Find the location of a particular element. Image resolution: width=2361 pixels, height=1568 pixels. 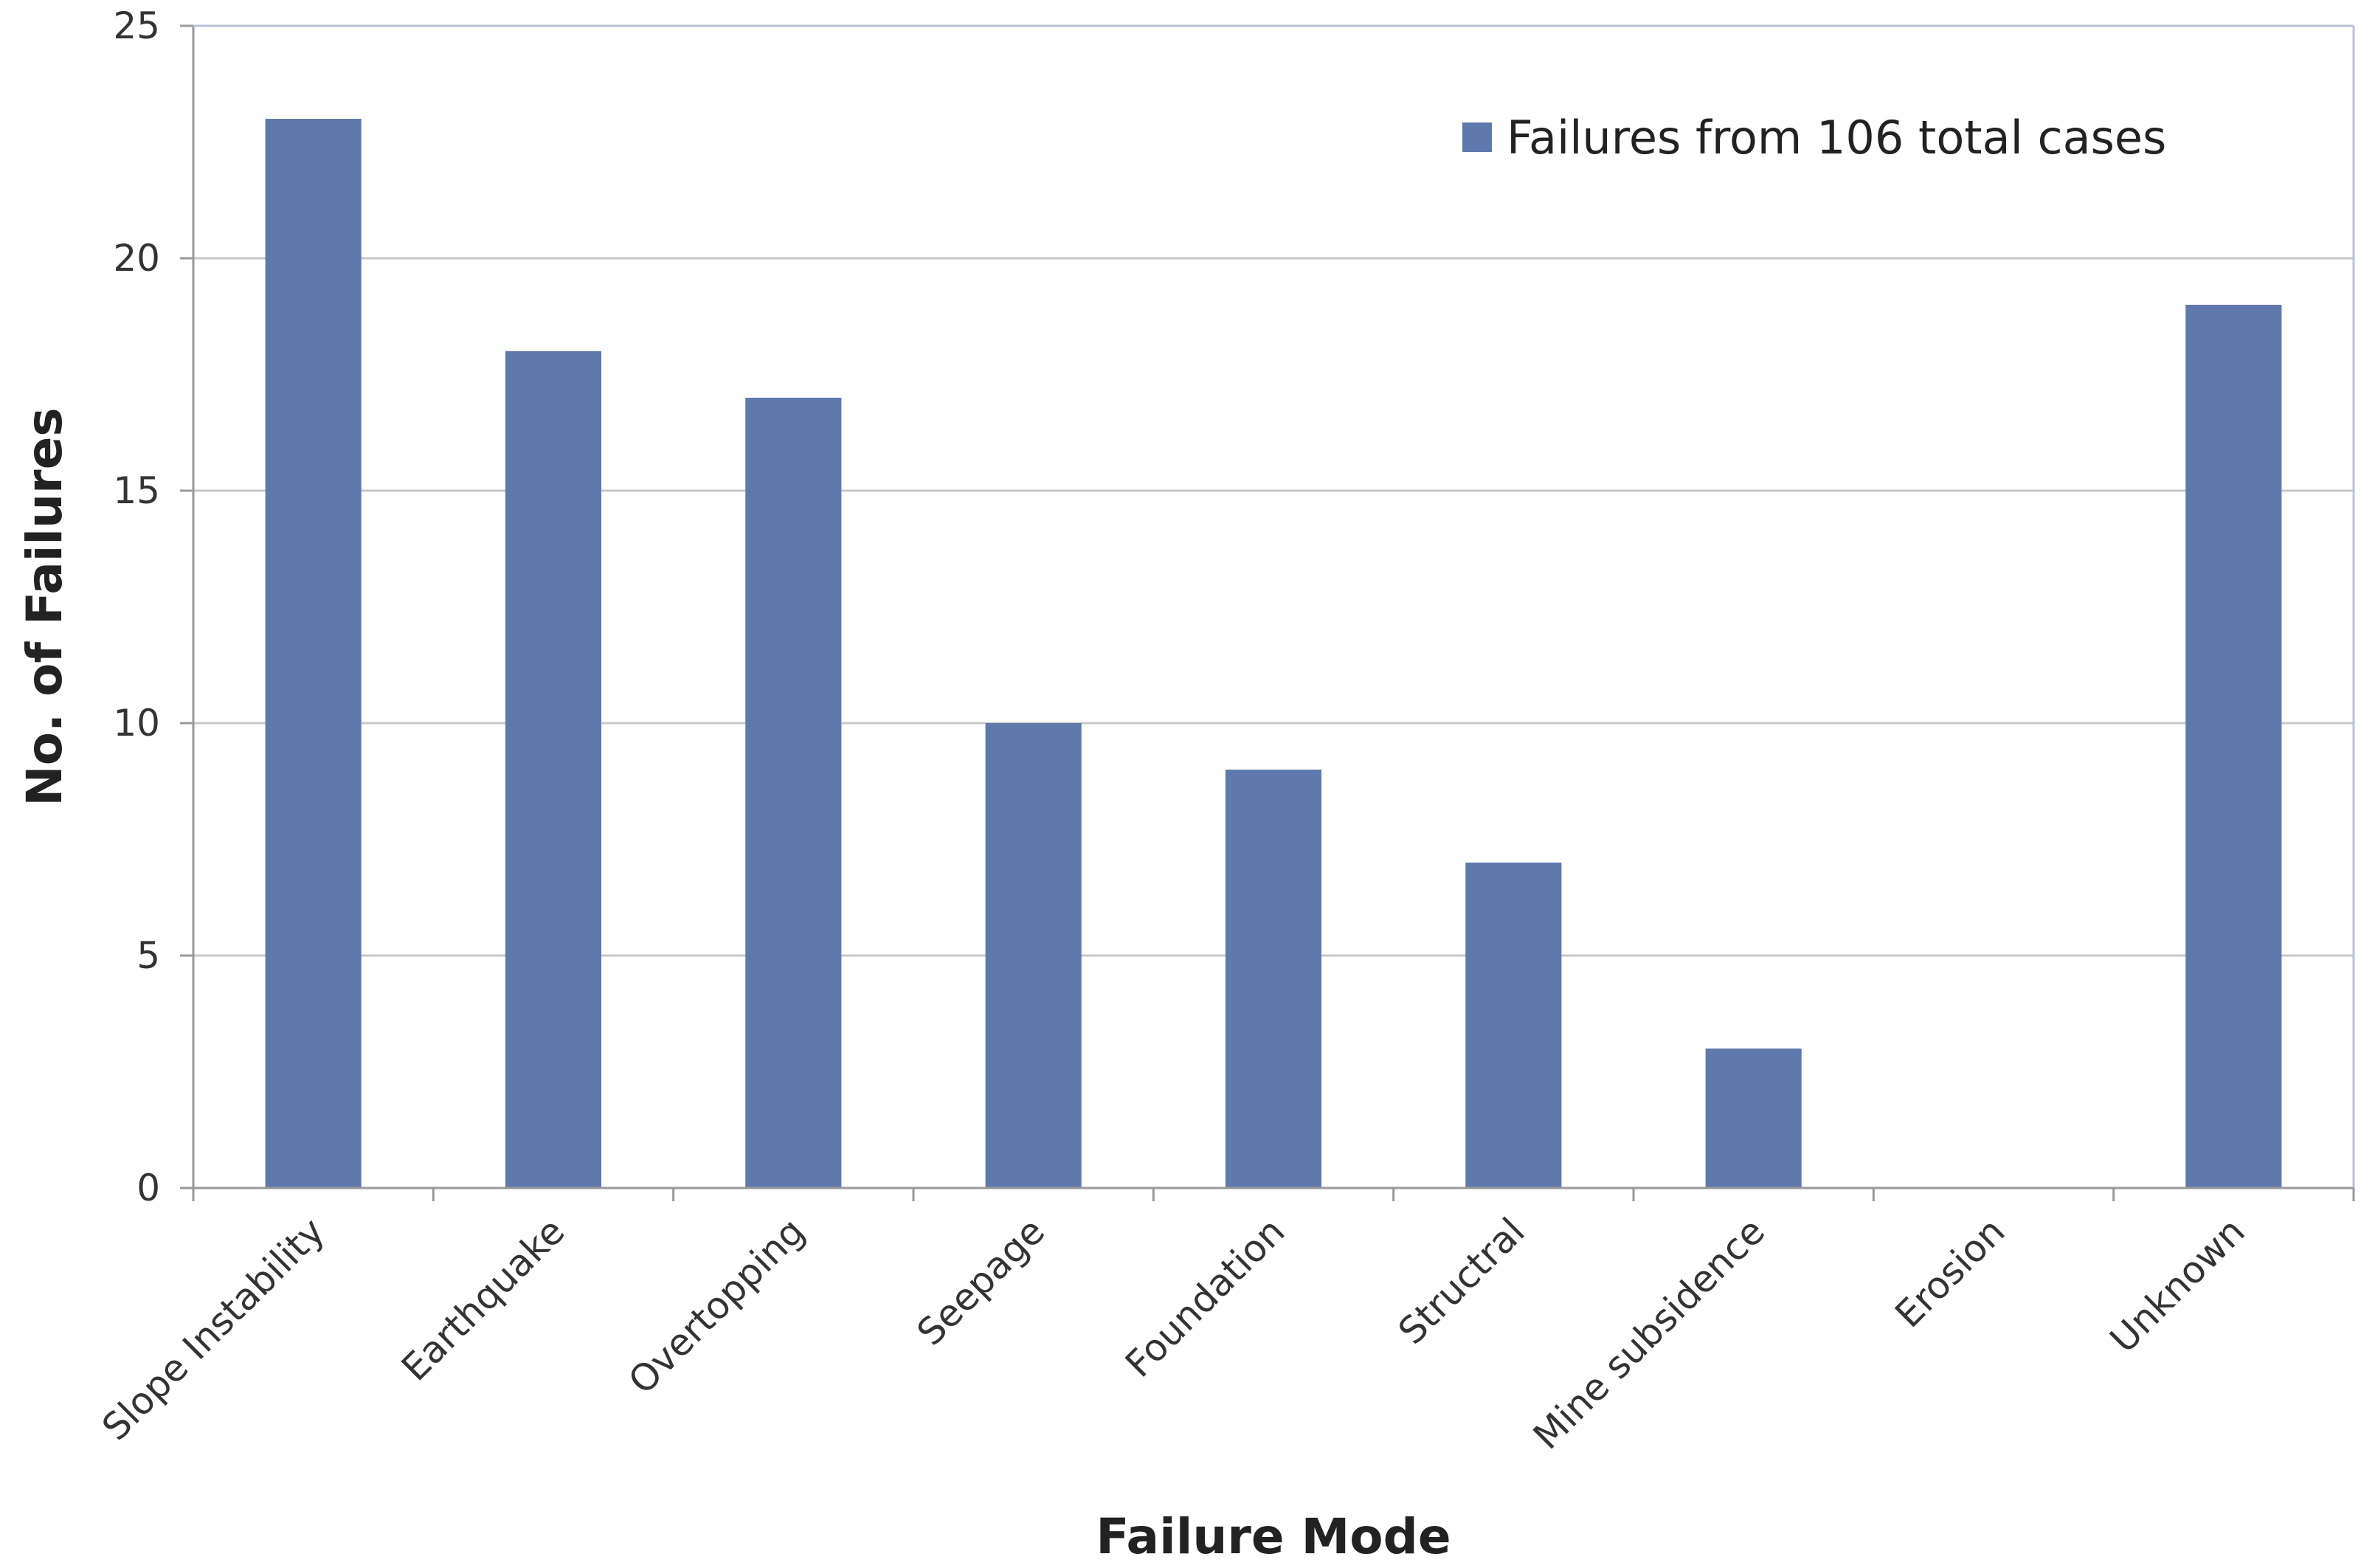

y-tick-labels: 0 5 10 15 20 25 is located at coordinates (136, 606).